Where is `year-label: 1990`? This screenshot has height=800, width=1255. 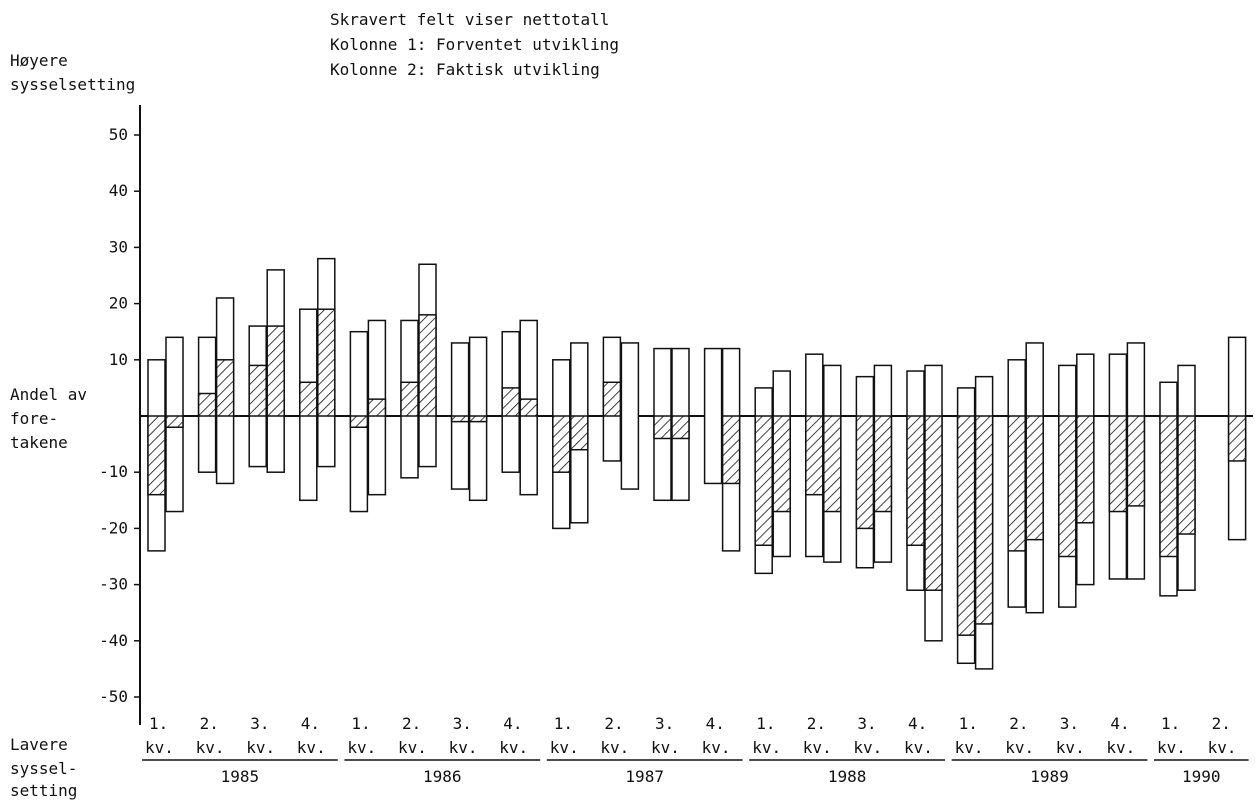
year-label: 1990 is located at coordinates (1201, 776).